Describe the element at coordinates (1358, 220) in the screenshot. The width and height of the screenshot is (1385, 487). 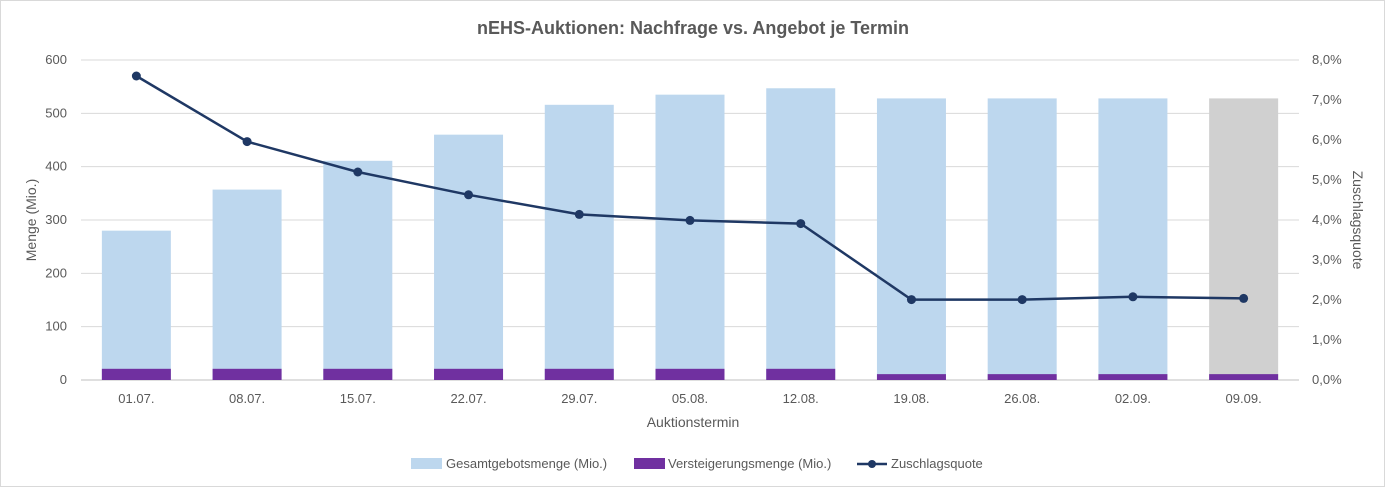
I see `y2-axis-title: Zuschlagsquote` at that location.